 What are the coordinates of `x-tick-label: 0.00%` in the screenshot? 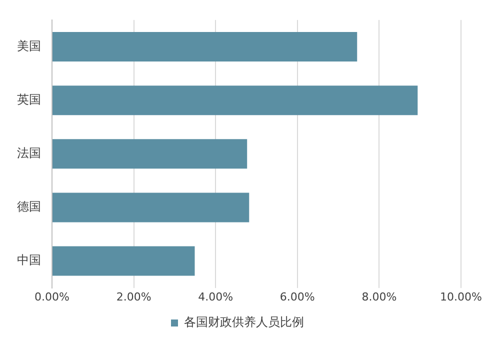 It's located at (52, 297).